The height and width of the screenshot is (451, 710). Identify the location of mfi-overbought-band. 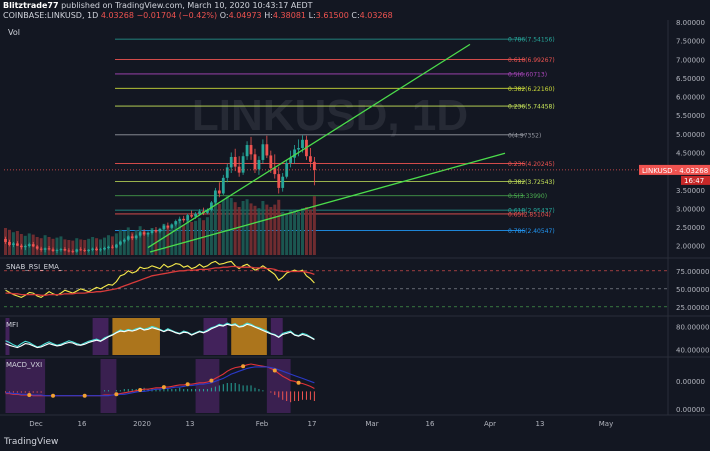
(136, 336).